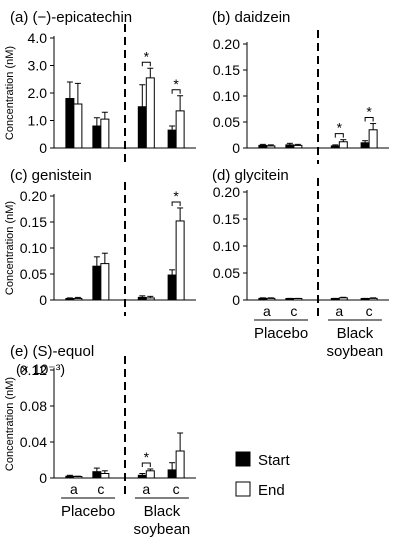 This screenshot has height=550, width=404. I want to click on y-tick-label: 0.08, so click(33, 406).